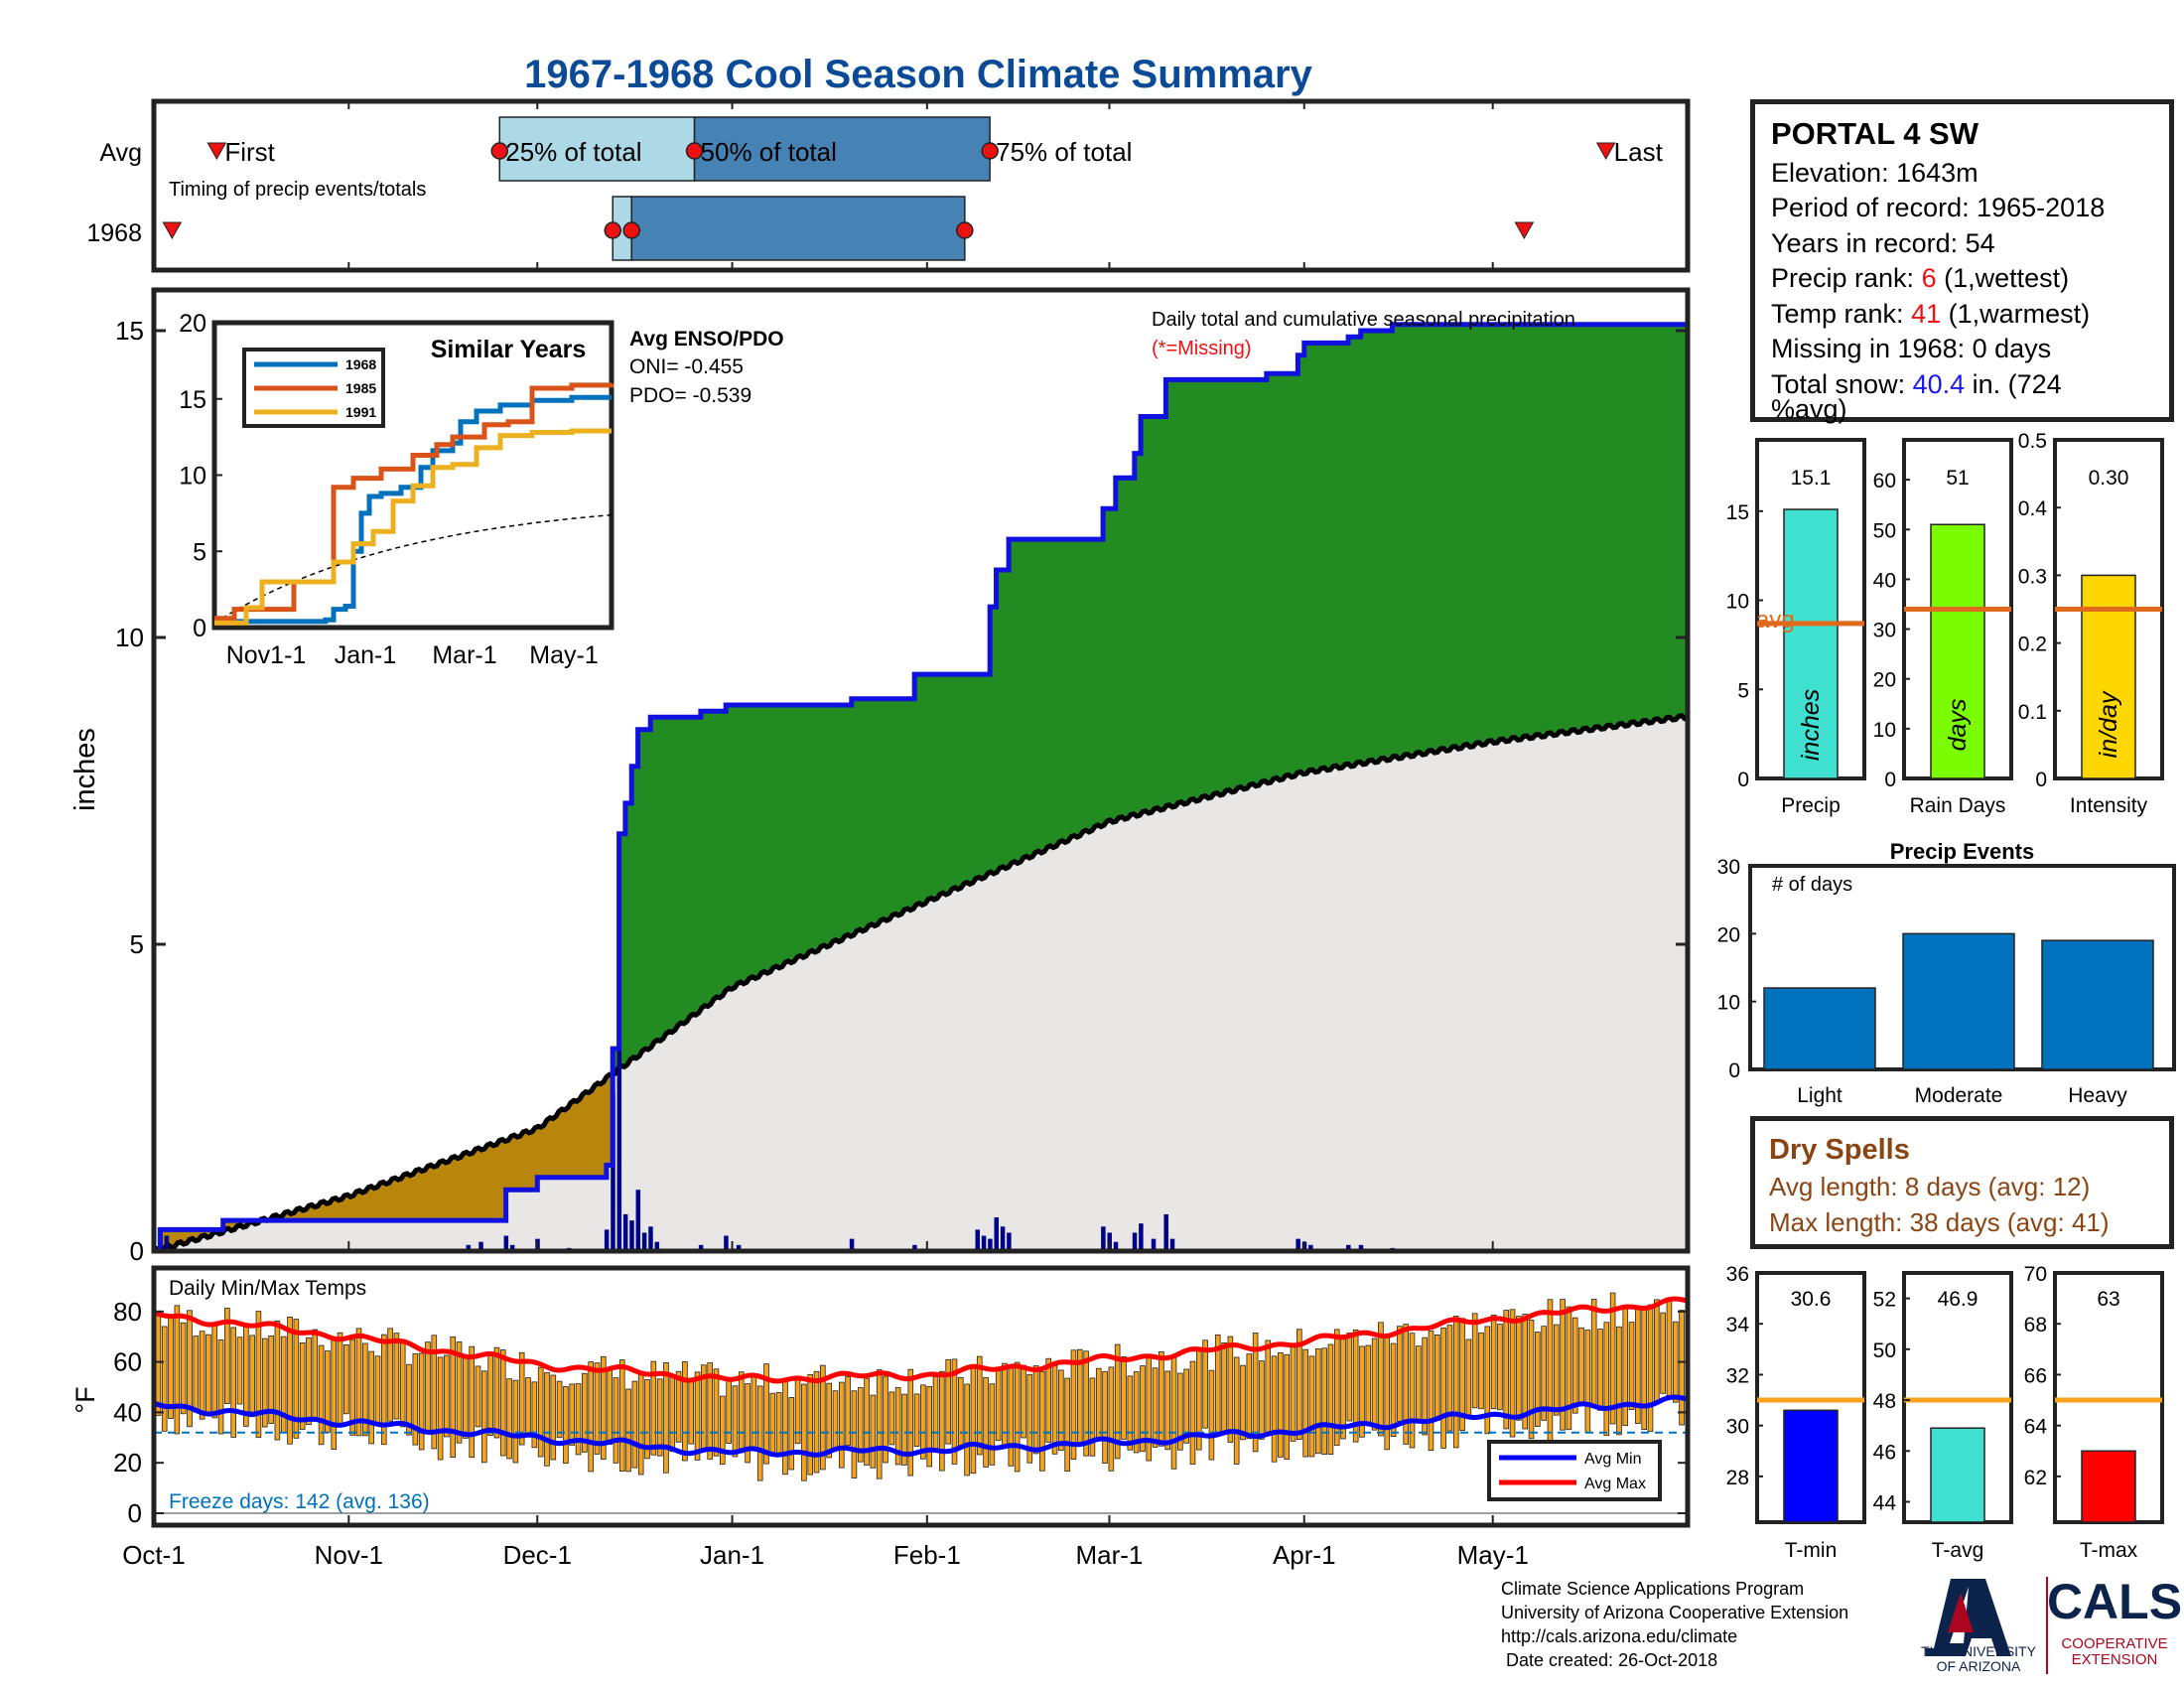  I want to click on timing-1968-p75-marker, so click(965, 230).